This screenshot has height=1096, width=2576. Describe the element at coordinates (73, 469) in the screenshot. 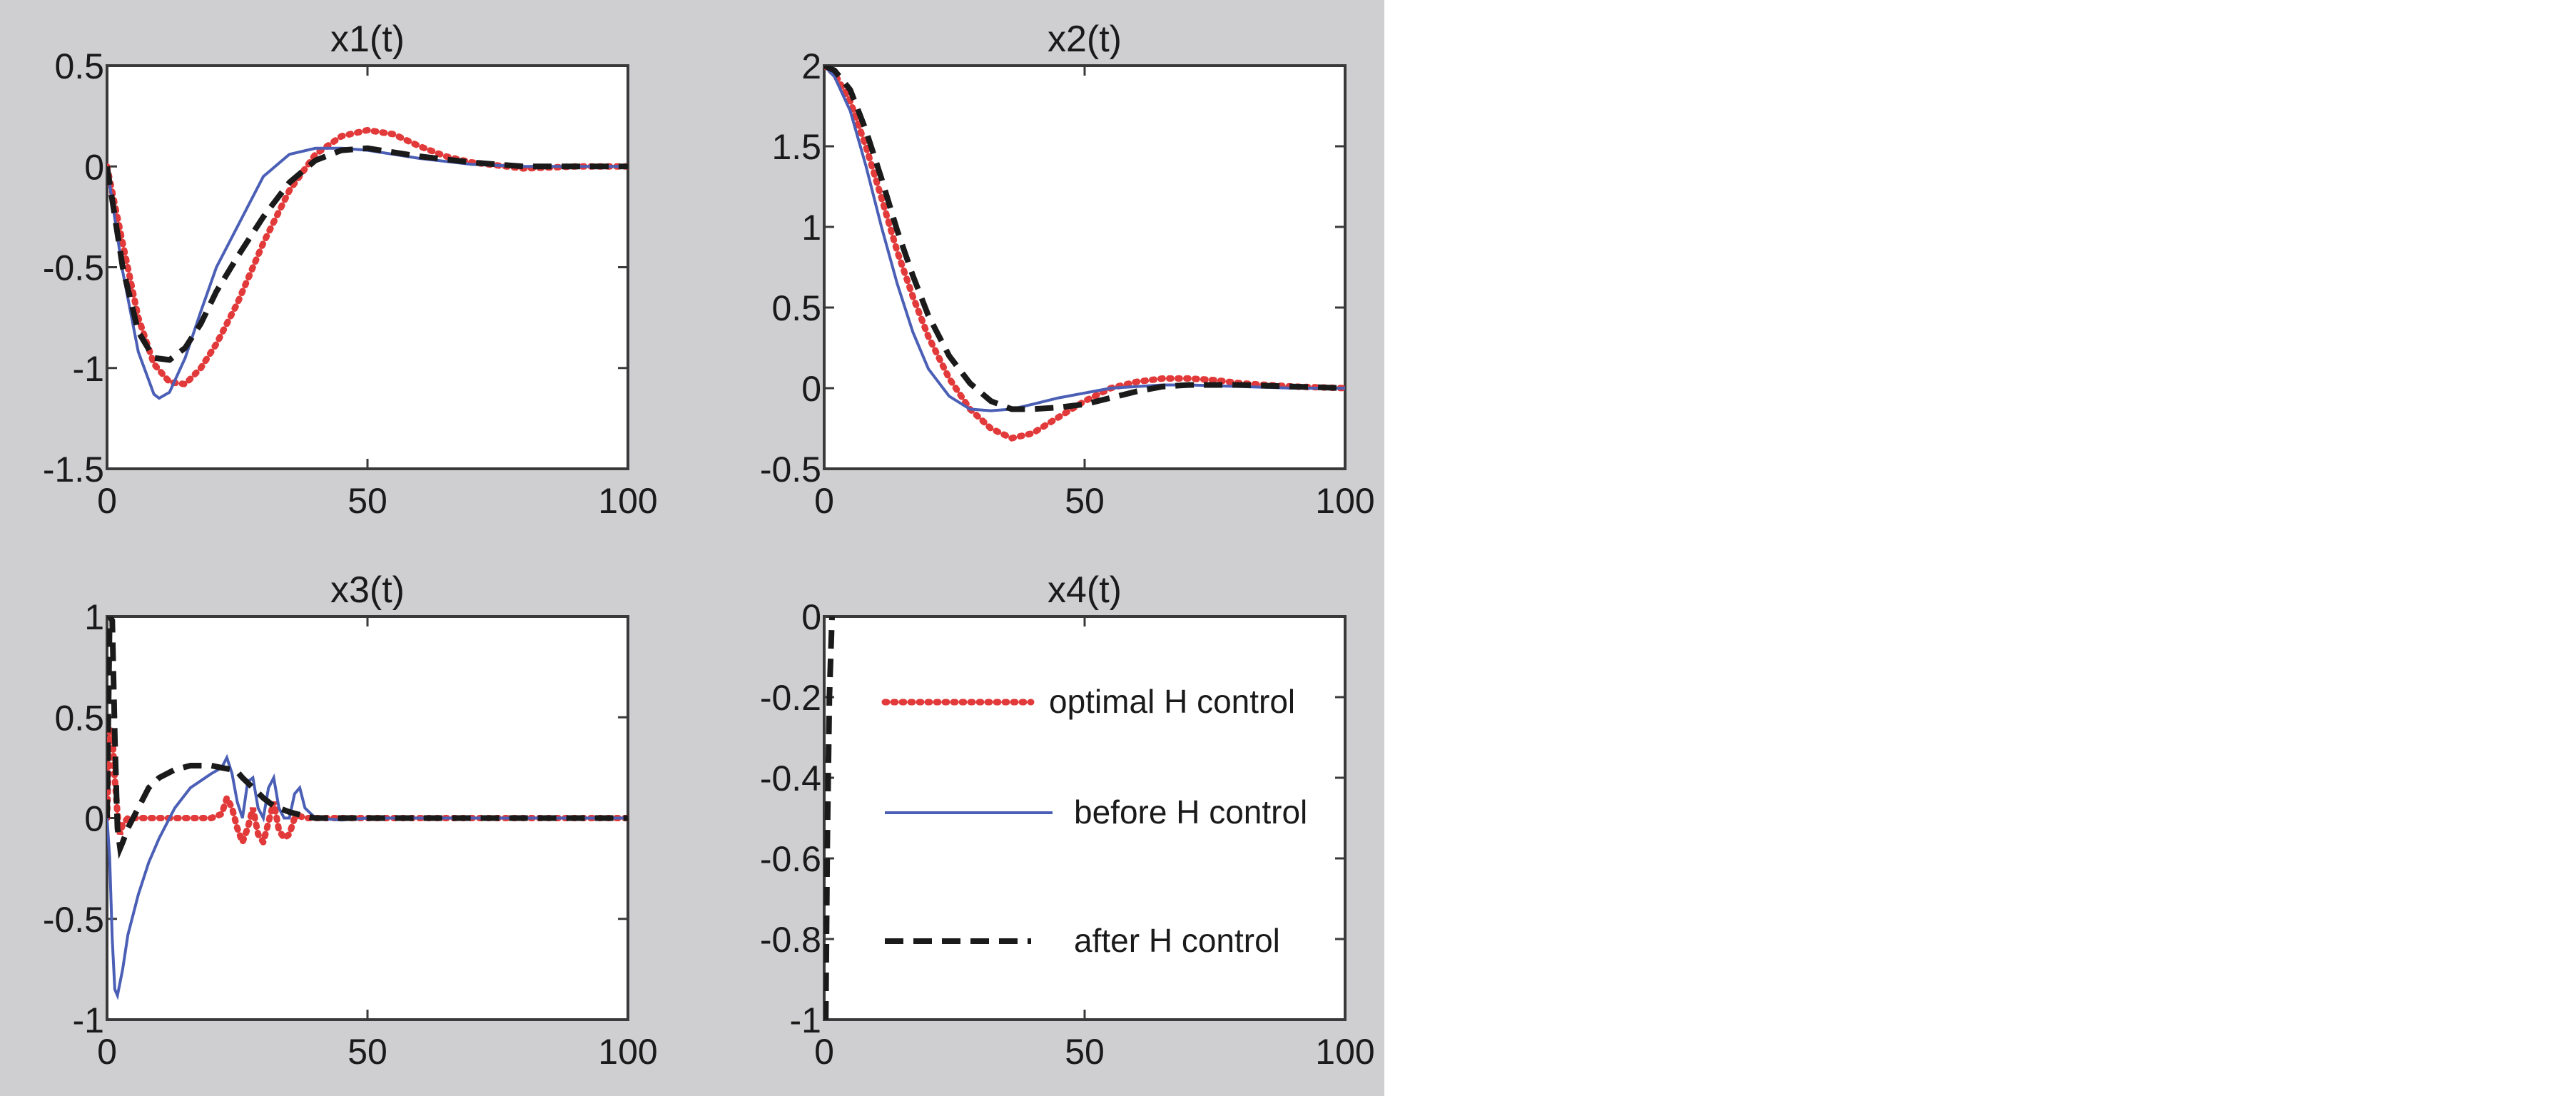

I see `y-tick-label: -1.5` at that location.